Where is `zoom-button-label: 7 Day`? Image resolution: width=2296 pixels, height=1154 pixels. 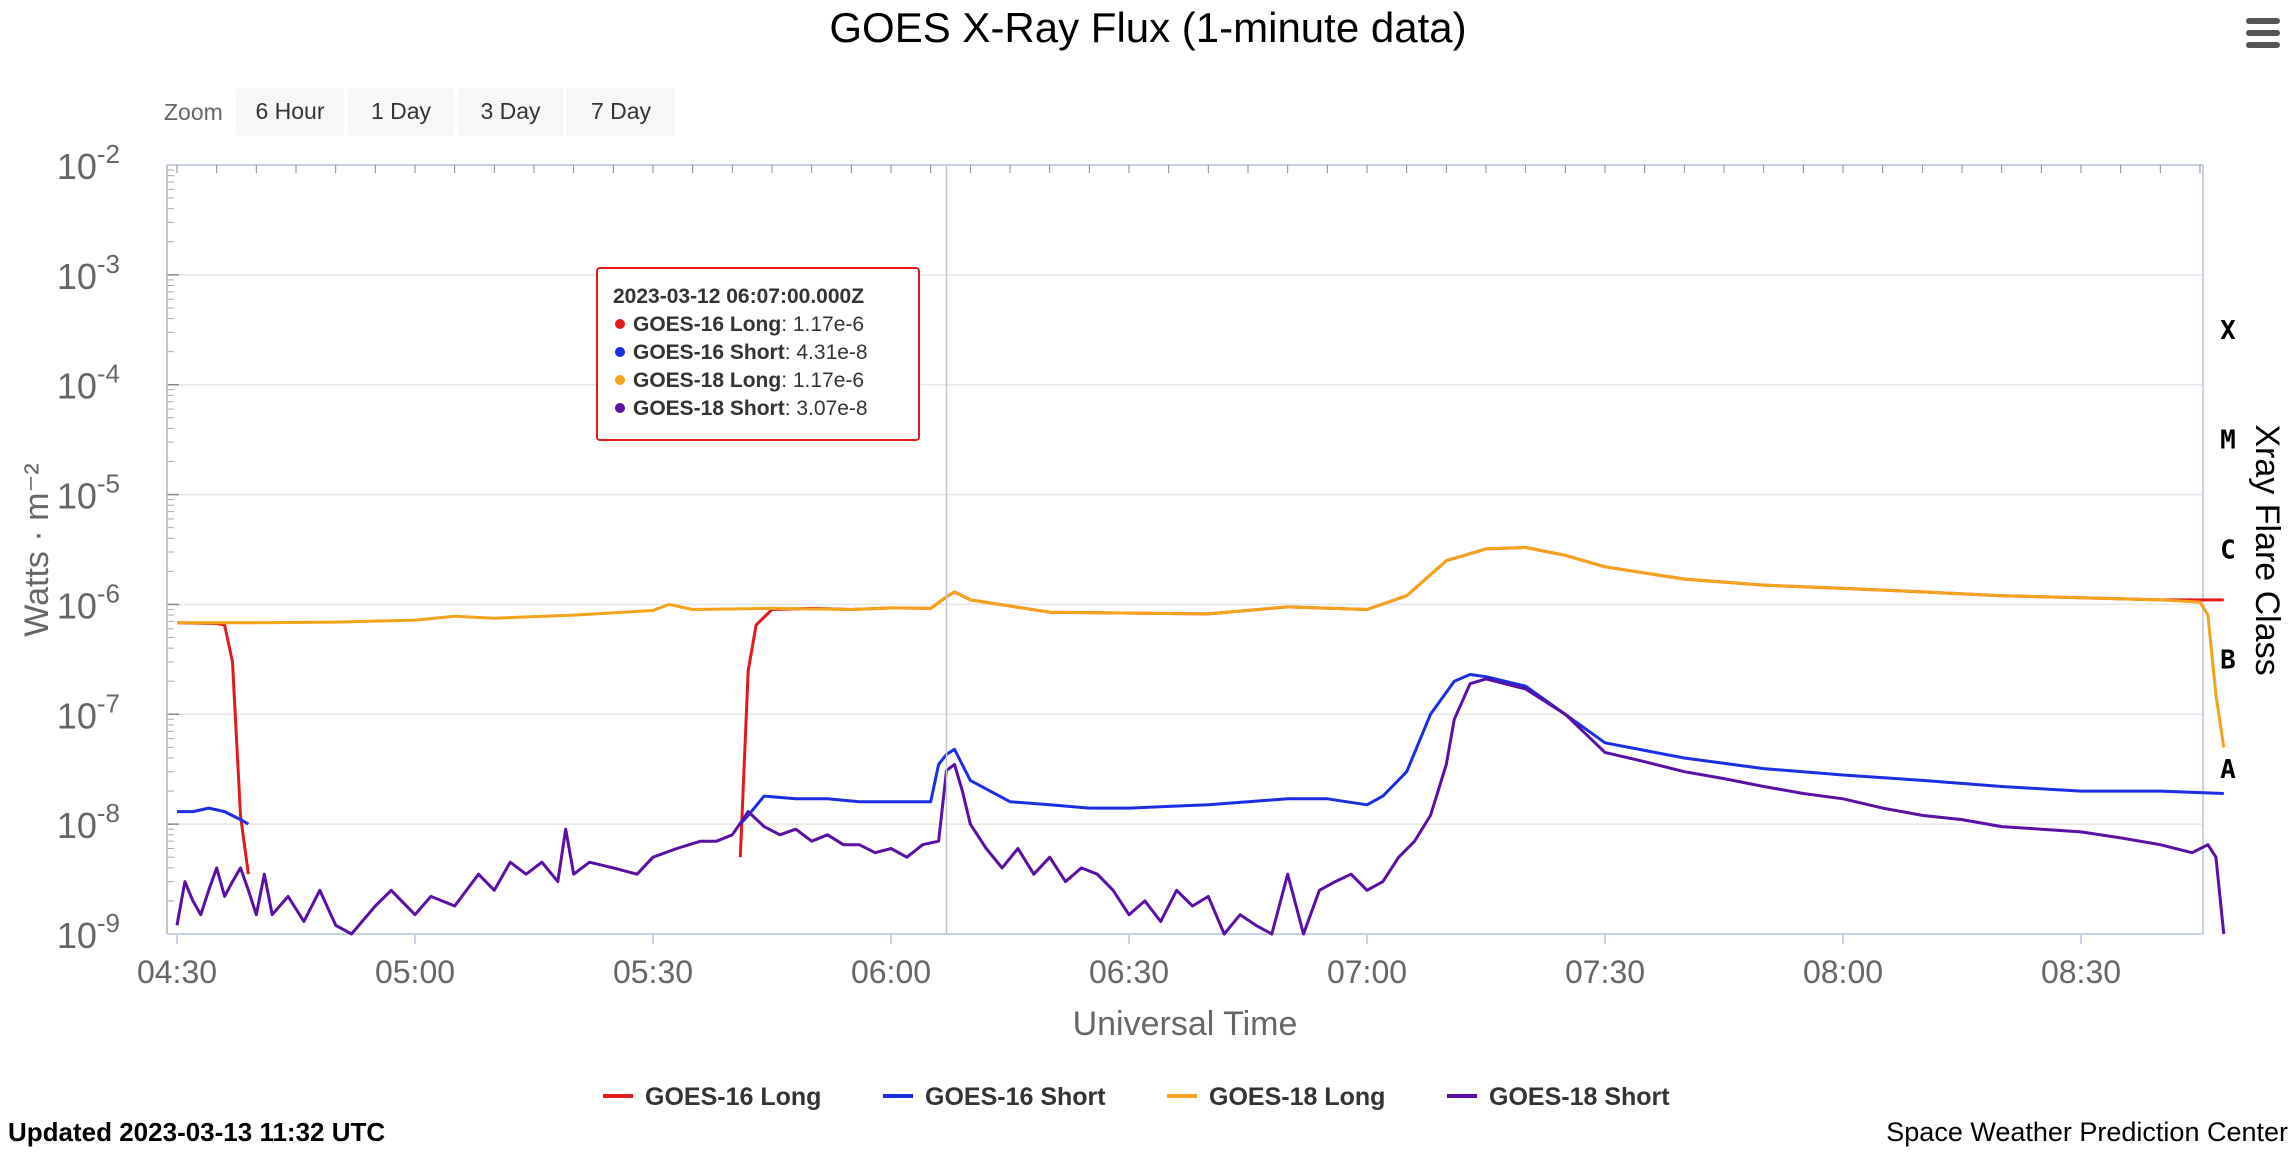 zoom-button-label: 7 Day is located at coordinates (621, 111).